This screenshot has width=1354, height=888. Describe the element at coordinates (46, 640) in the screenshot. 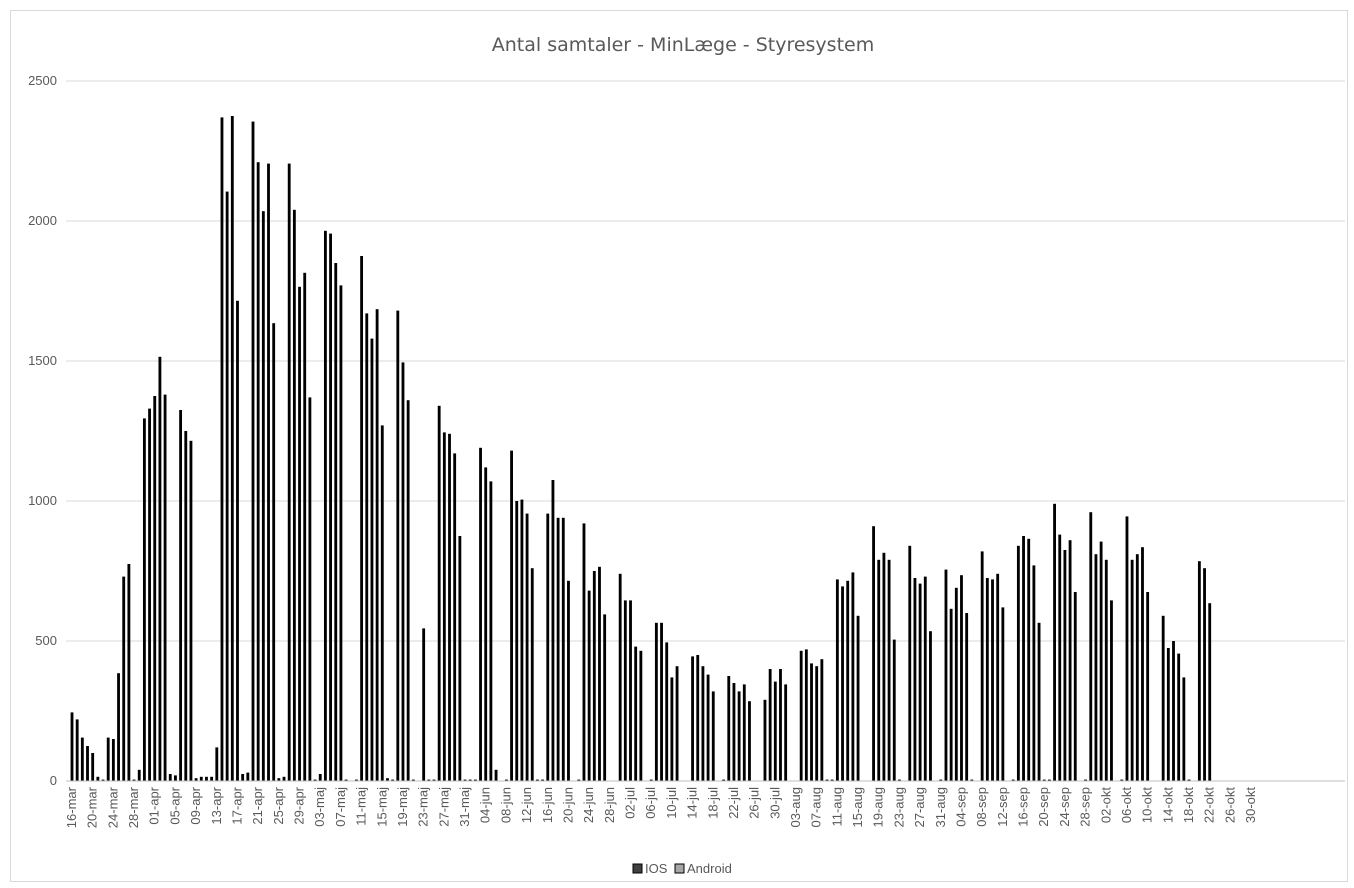

I see `y-tick-label: 500` at that location.